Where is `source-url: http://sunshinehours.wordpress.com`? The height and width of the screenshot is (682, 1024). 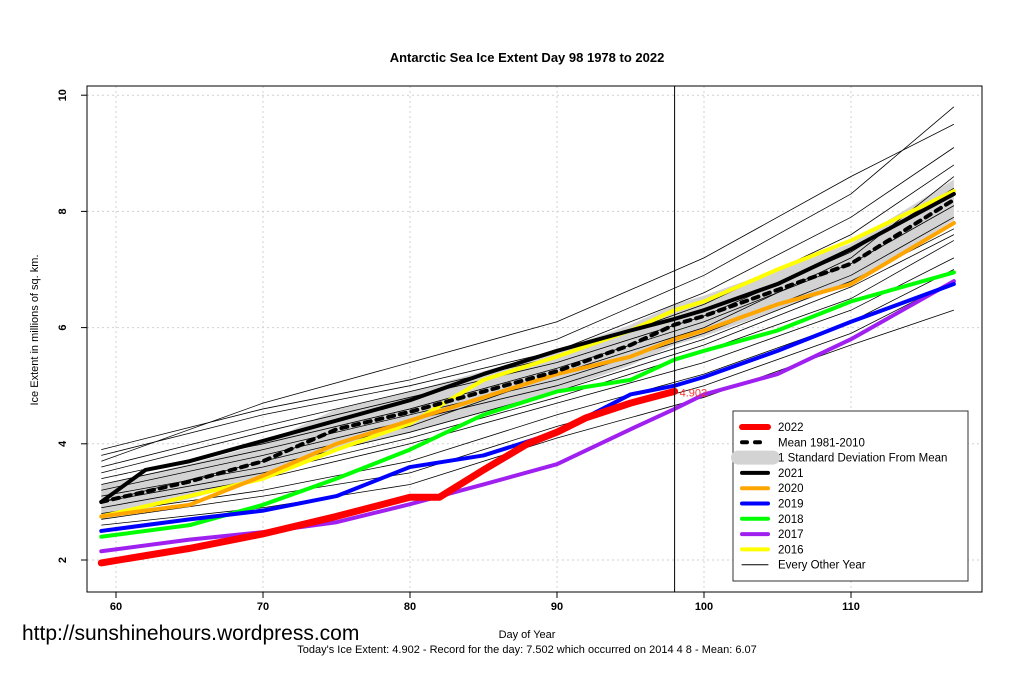
source-url: http://sunshinehours.wordpress.com is located at coordinates (190, 633).